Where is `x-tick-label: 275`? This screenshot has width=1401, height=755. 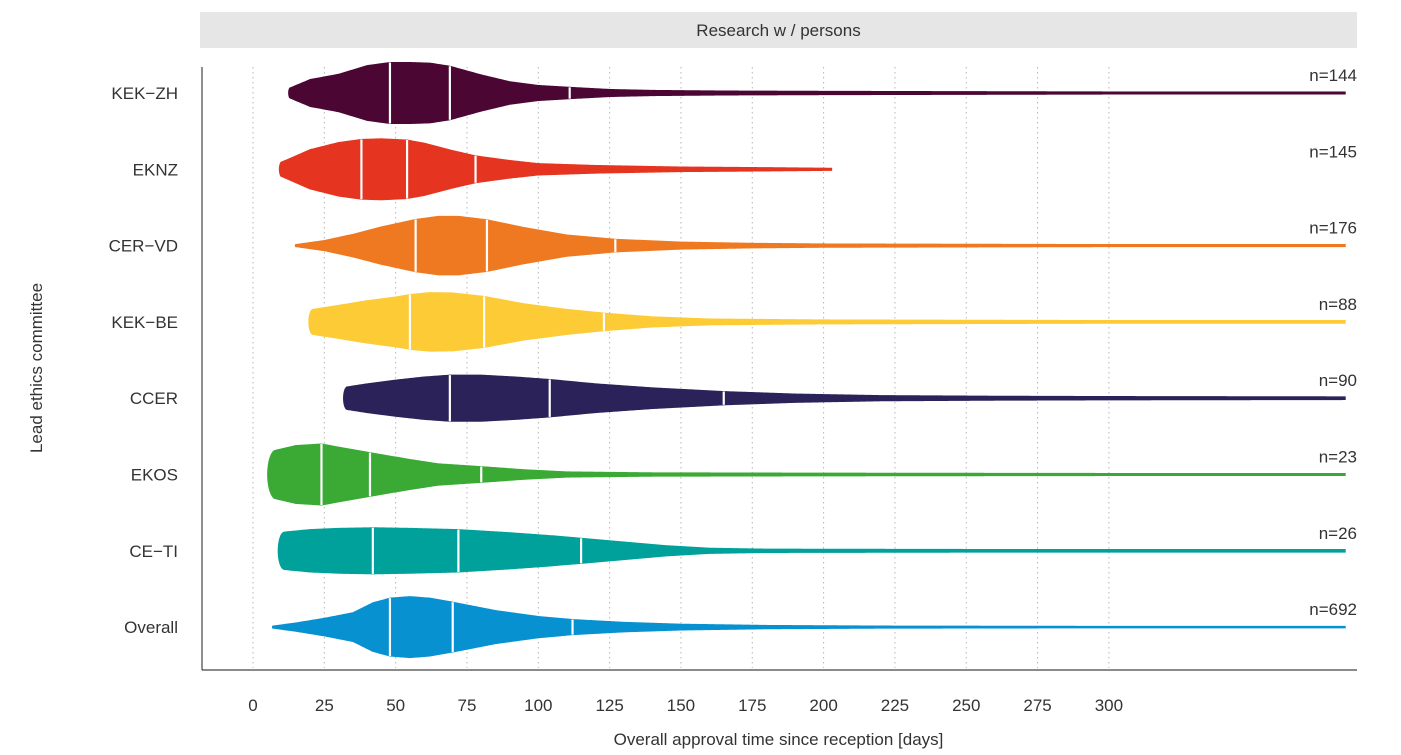
x-tick-label: 275 is located at coordinates (1037, 705).